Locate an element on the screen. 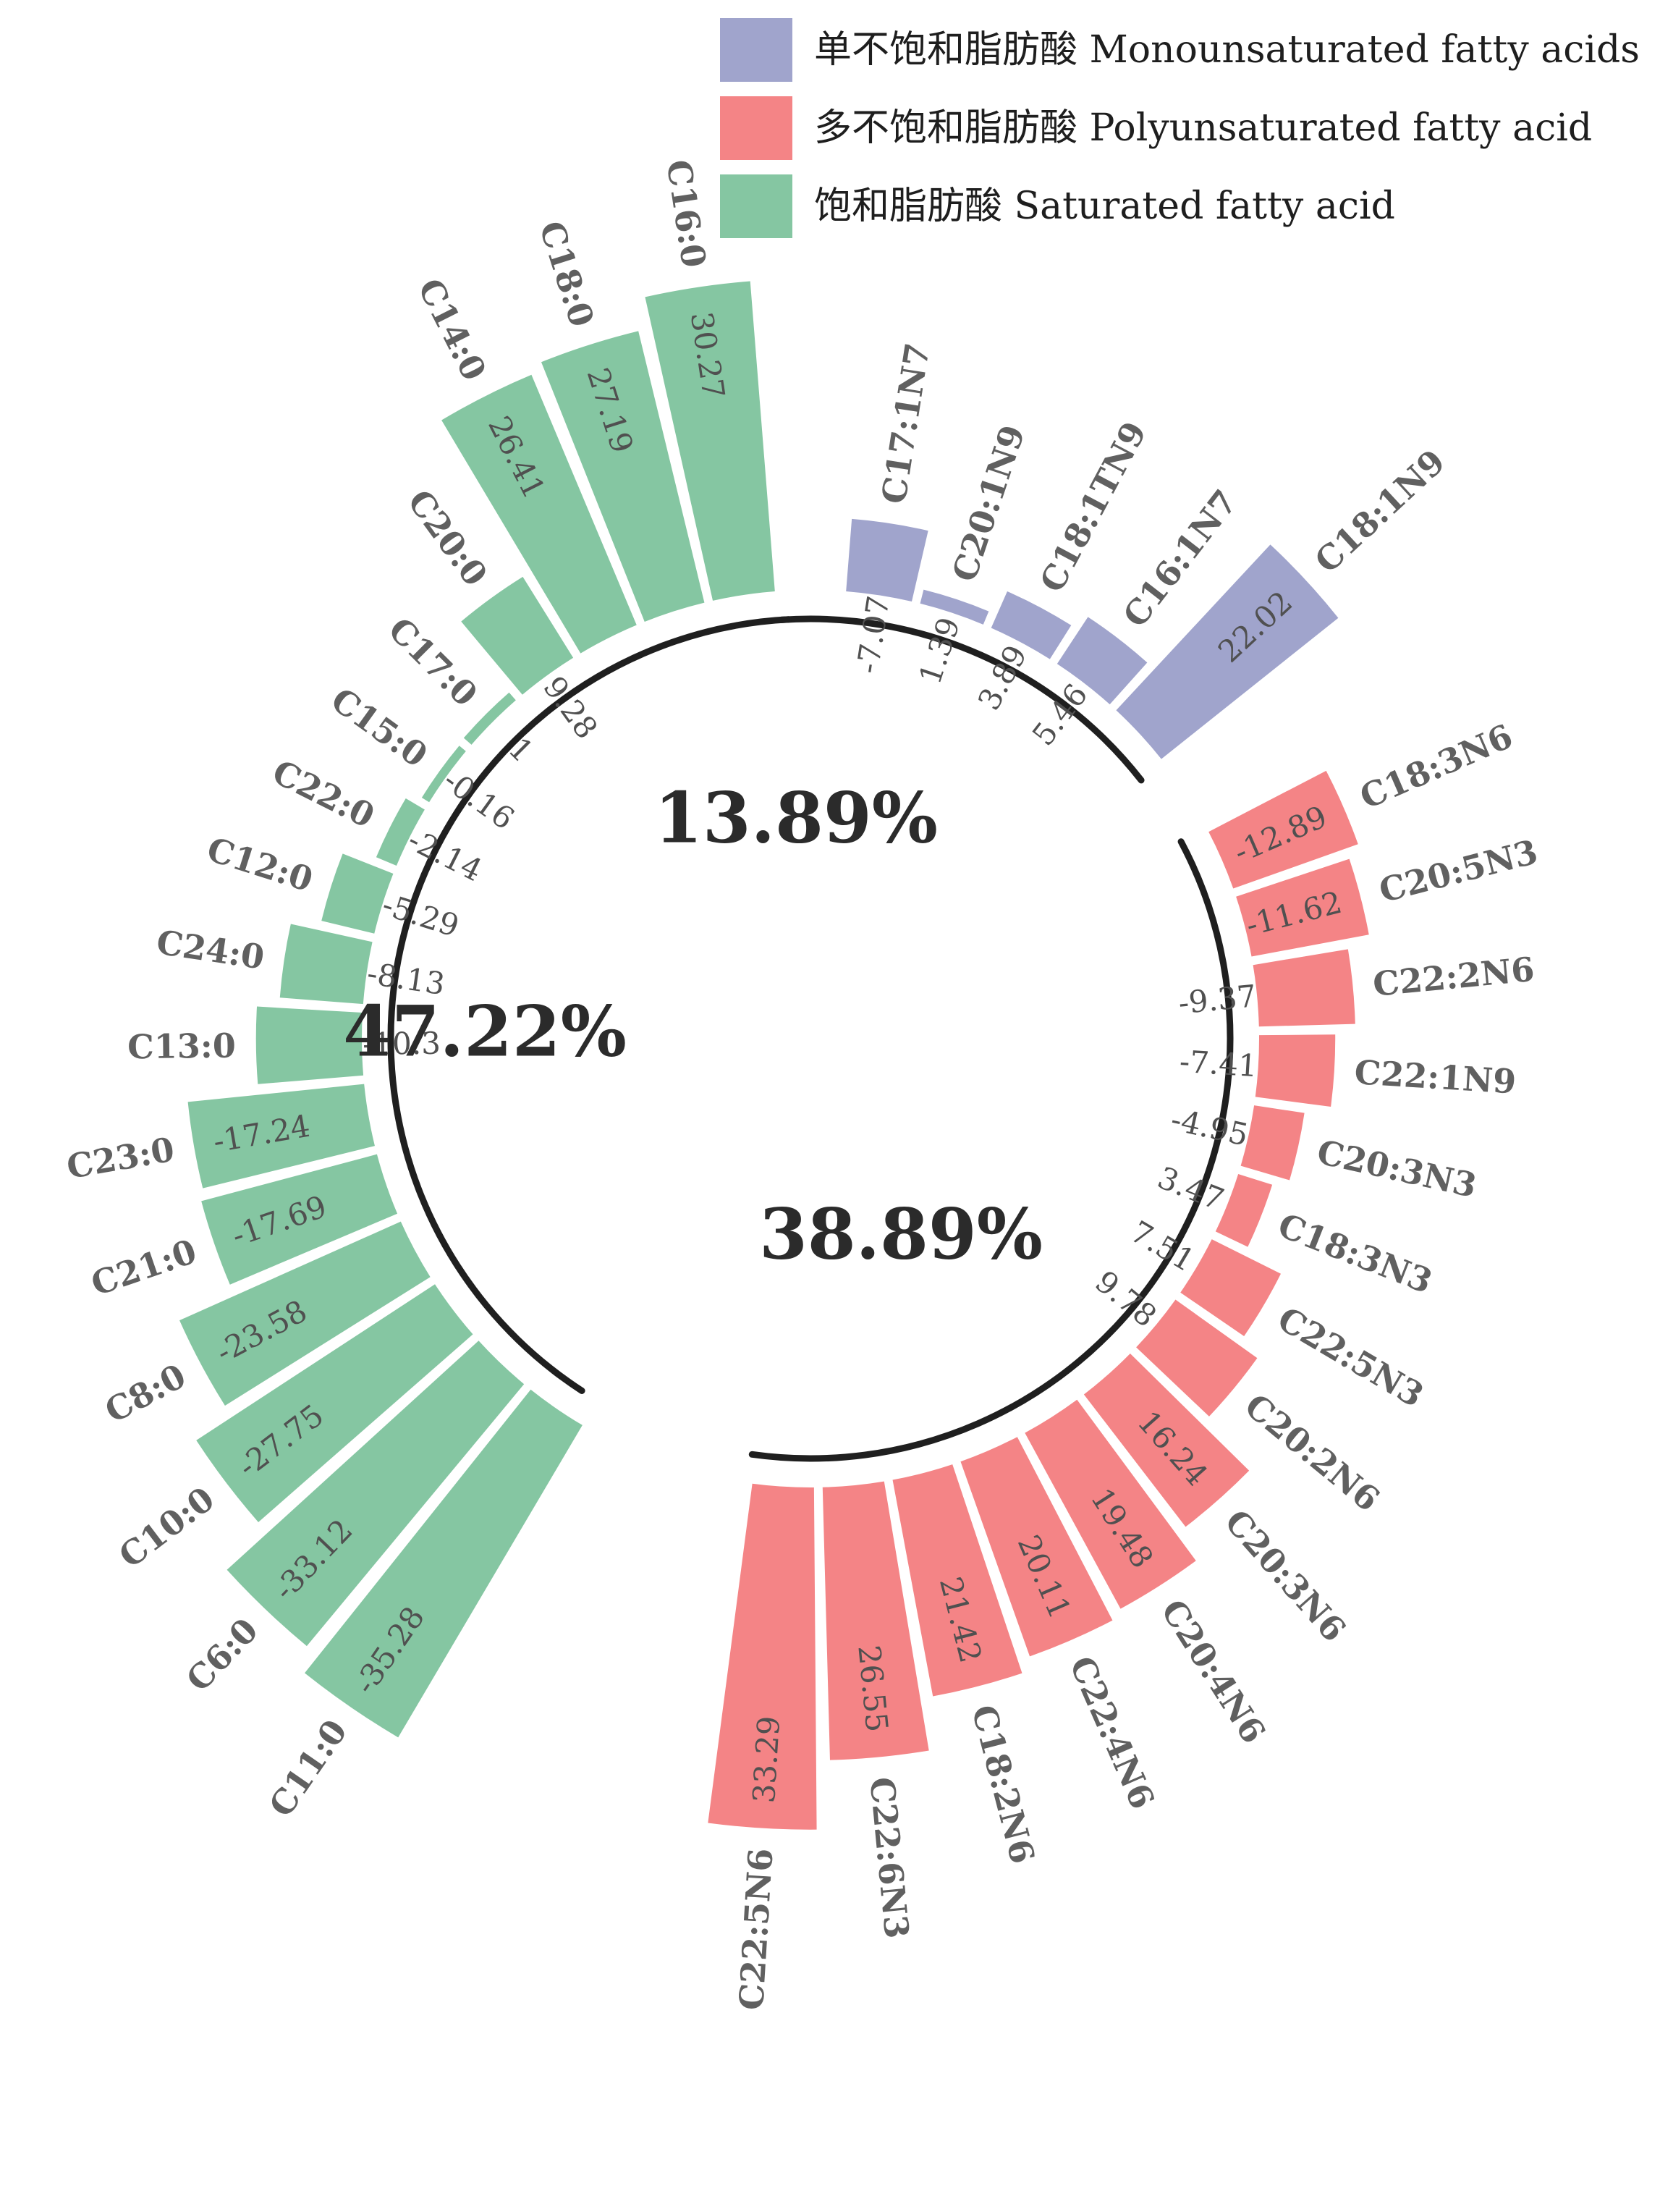 This screenshot has width=1660, height=2212. value-label-c22-6n3: 26.55 is located at coordinates (872, 1689).